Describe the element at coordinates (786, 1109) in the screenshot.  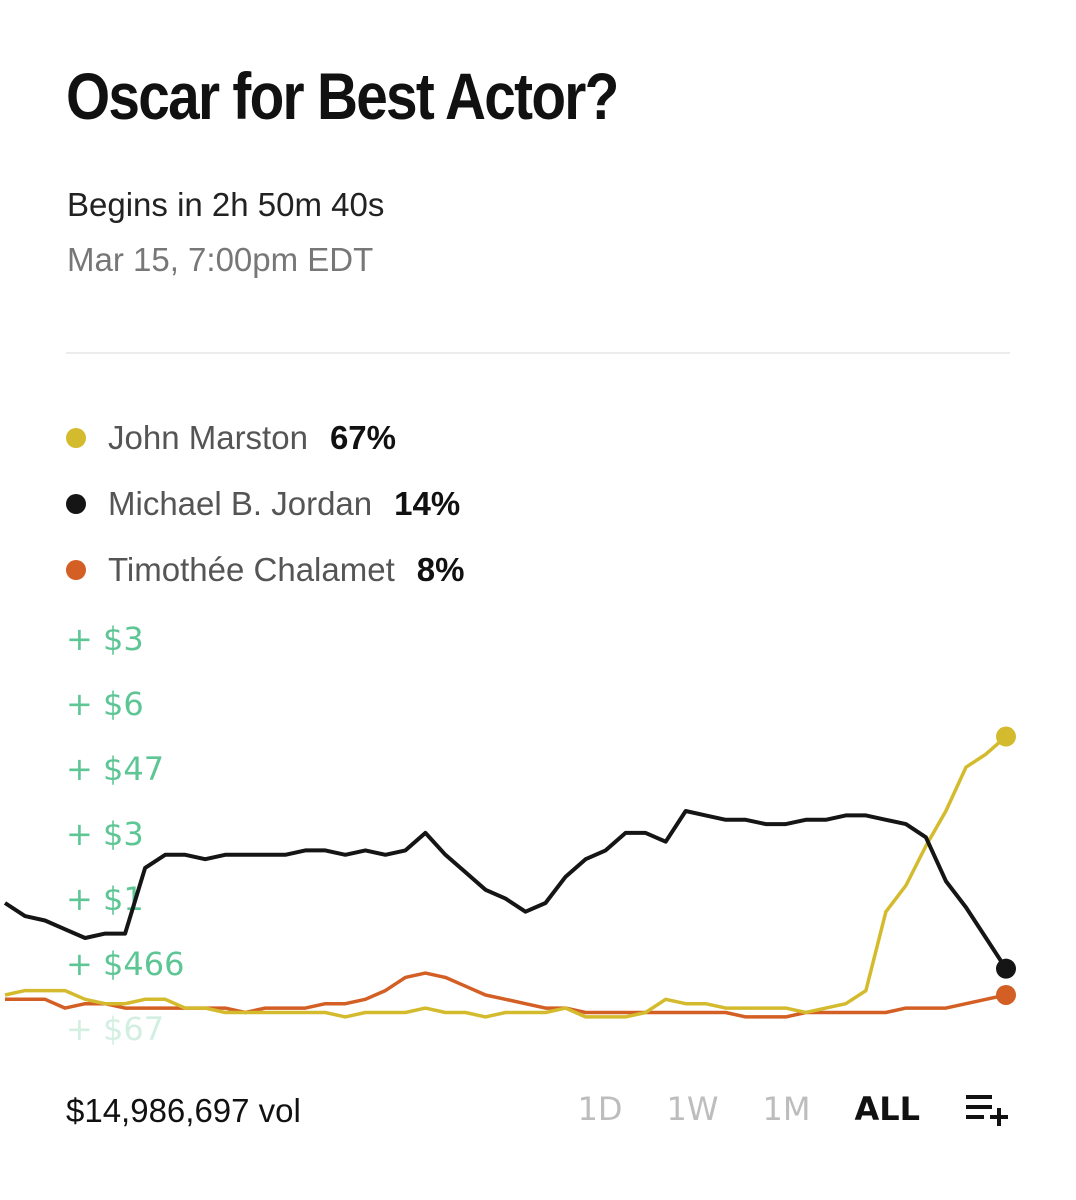
I see `range-1m: 1M` at that location.